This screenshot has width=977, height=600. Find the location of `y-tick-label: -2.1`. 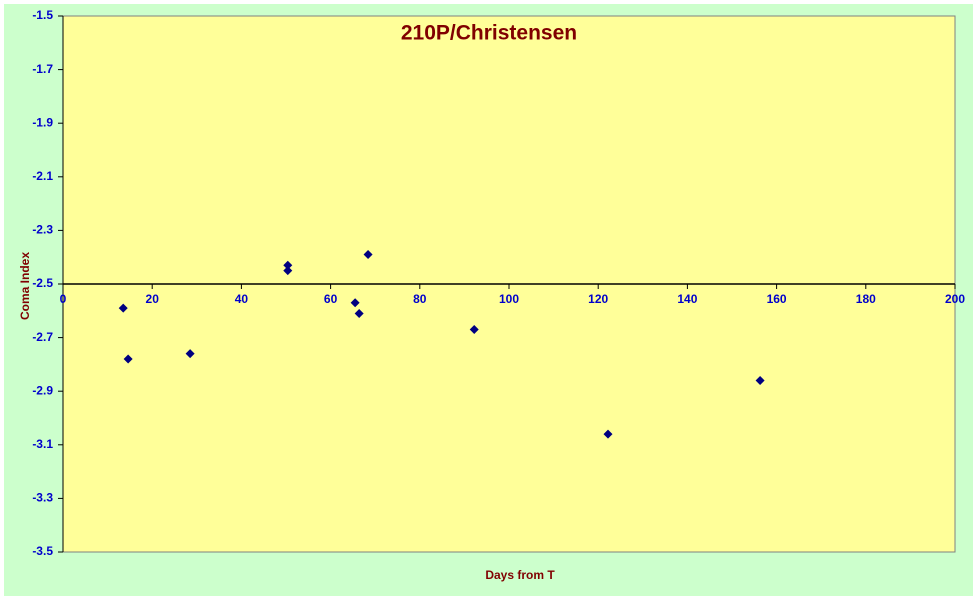

y-tick-label: -2.1 is located at coordinates (42, 176).